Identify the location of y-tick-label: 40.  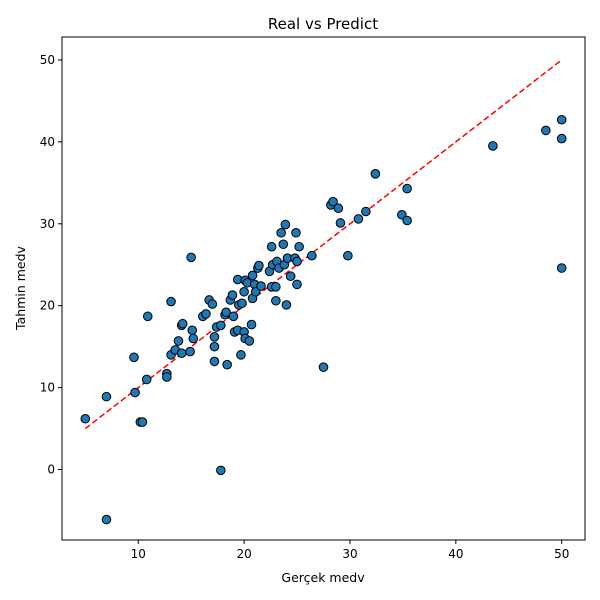
(47, 142).